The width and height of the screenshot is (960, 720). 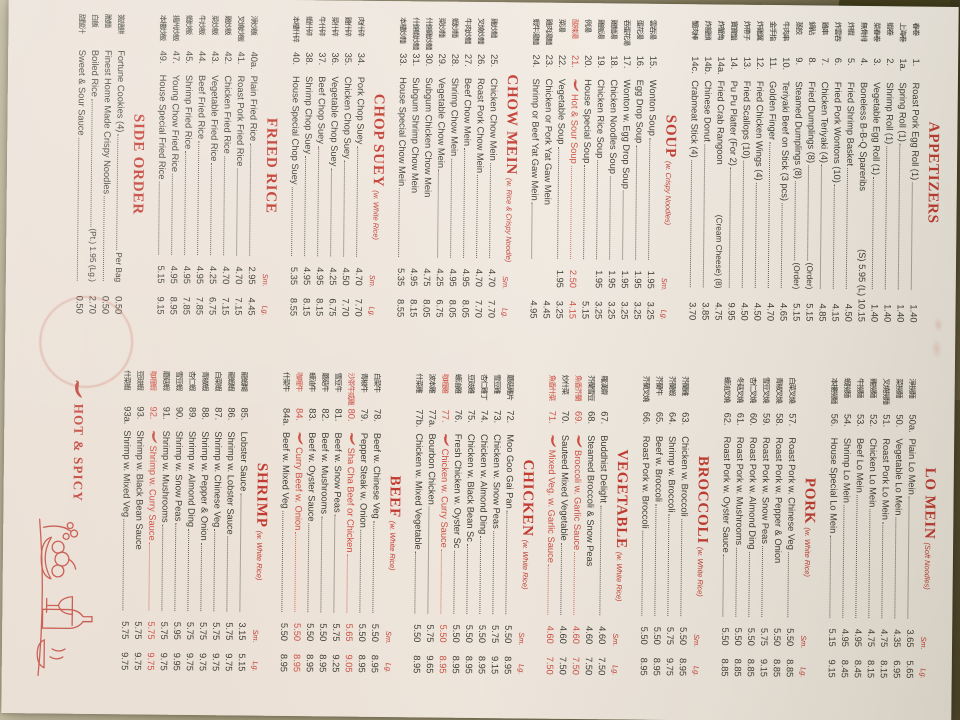 I want to click on item-chinese: 芥蘭牛, so click(x=659, y=385).